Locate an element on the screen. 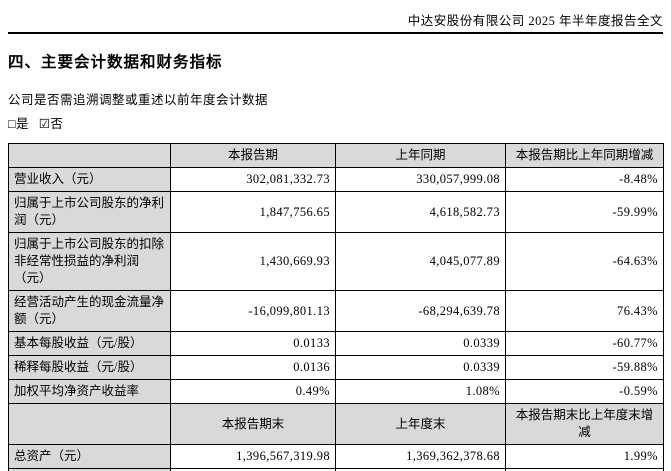 This screenshot has width=671, height=471. header-period-end-change: 本报告期末比上年度末增减 is located at coordinates (584, 424).